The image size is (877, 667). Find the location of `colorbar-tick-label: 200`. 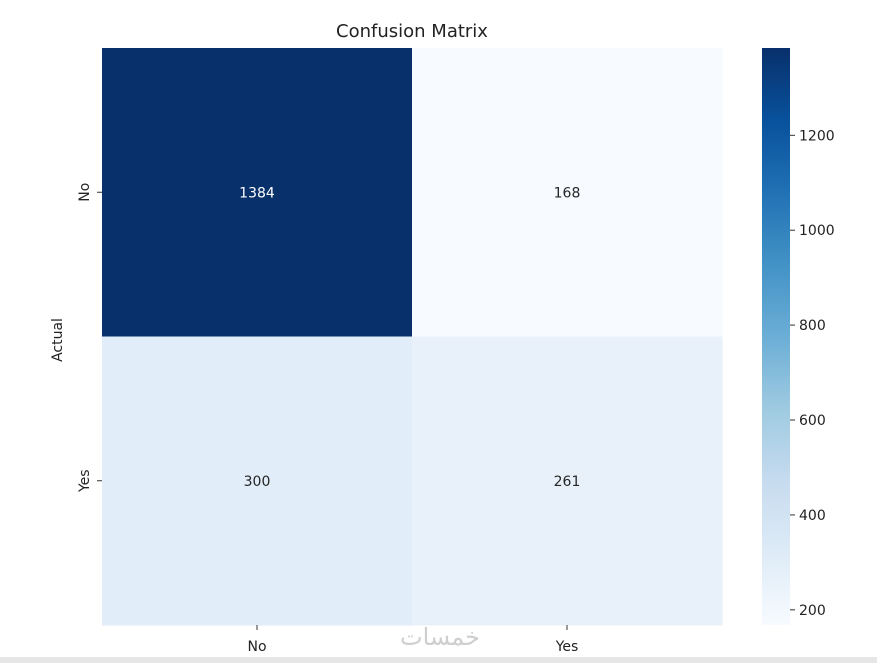

colorbar-tick-label: 200 is located at coordinates (812, 611).